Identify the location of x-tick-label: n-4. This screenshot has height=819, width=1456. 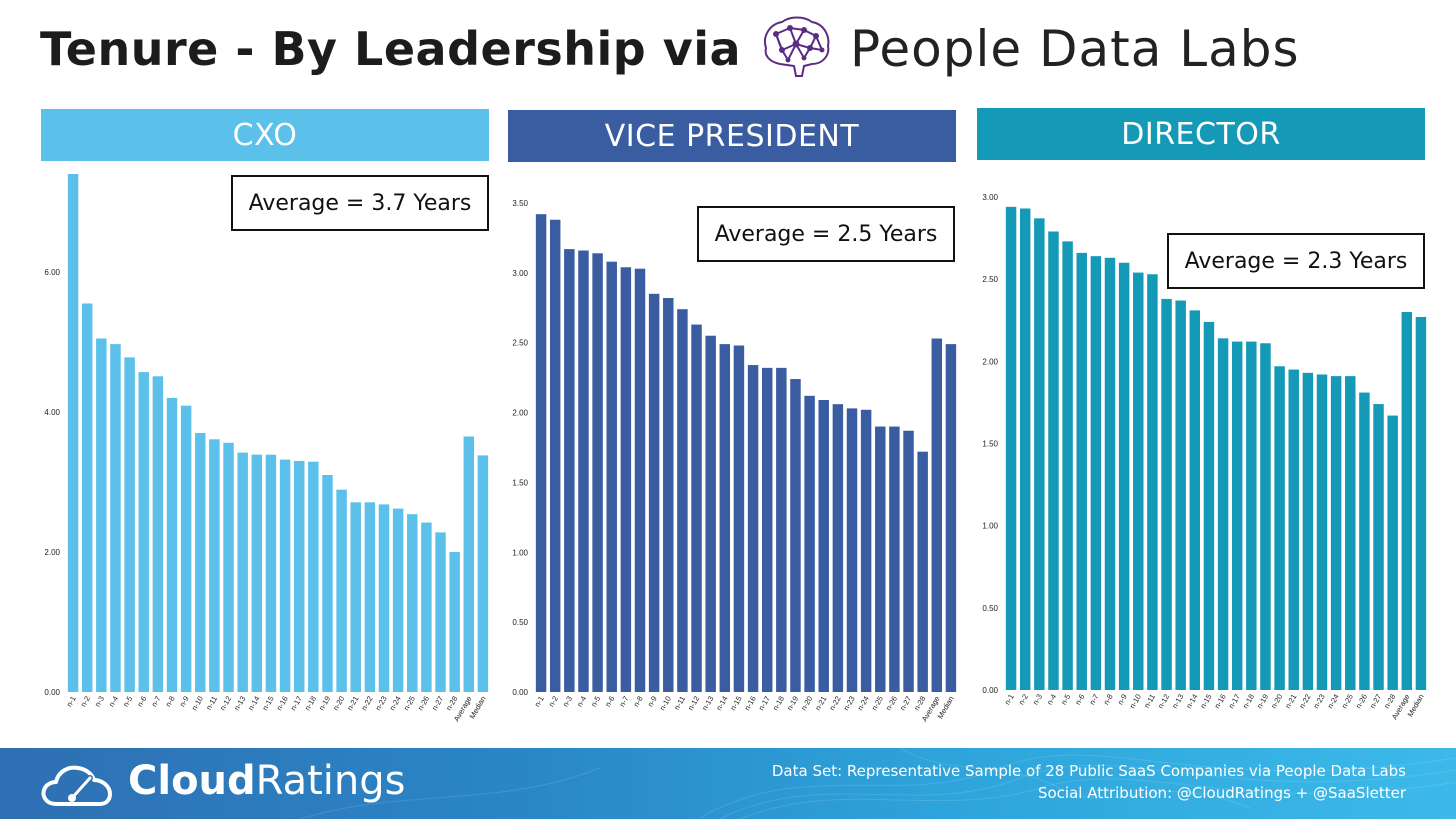
(1051, 700).